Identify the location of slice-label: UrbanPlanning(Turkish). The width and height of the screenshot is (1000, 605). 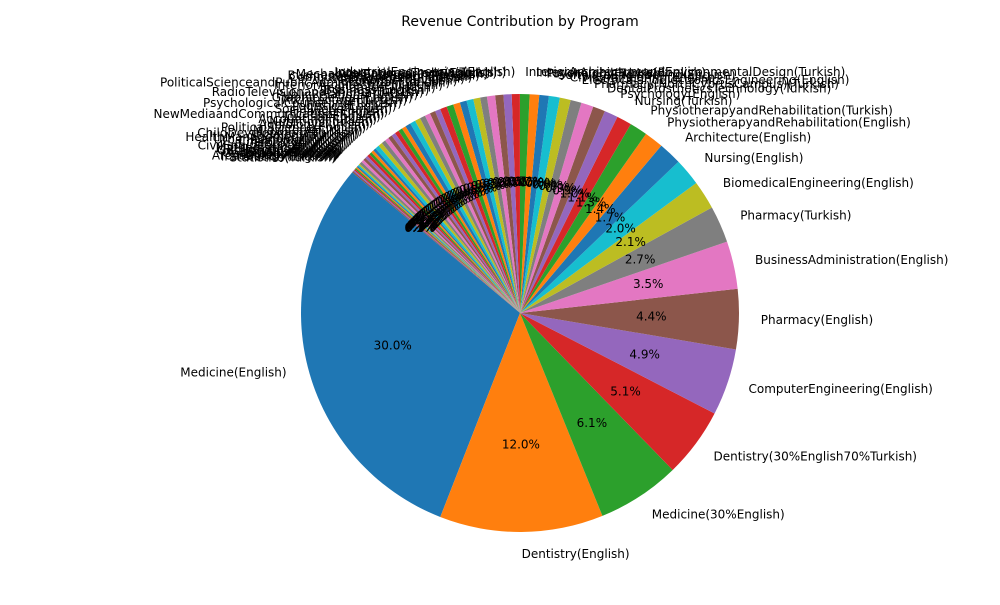
(284, 139).